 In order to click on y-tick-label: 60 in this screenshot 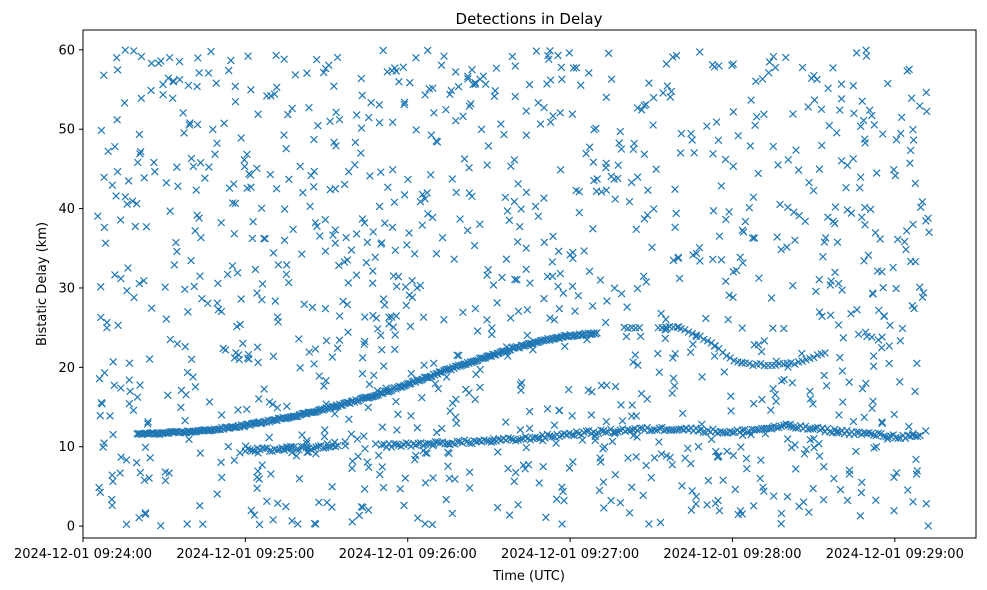, I will do `click(66, 50)`.